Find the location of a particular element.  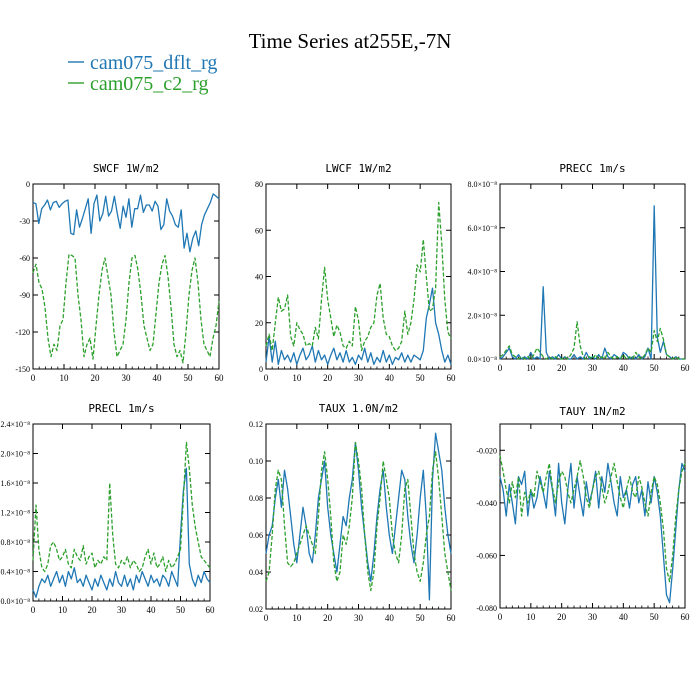

y-tick-label: 80 is located at coordinates (259, 184).